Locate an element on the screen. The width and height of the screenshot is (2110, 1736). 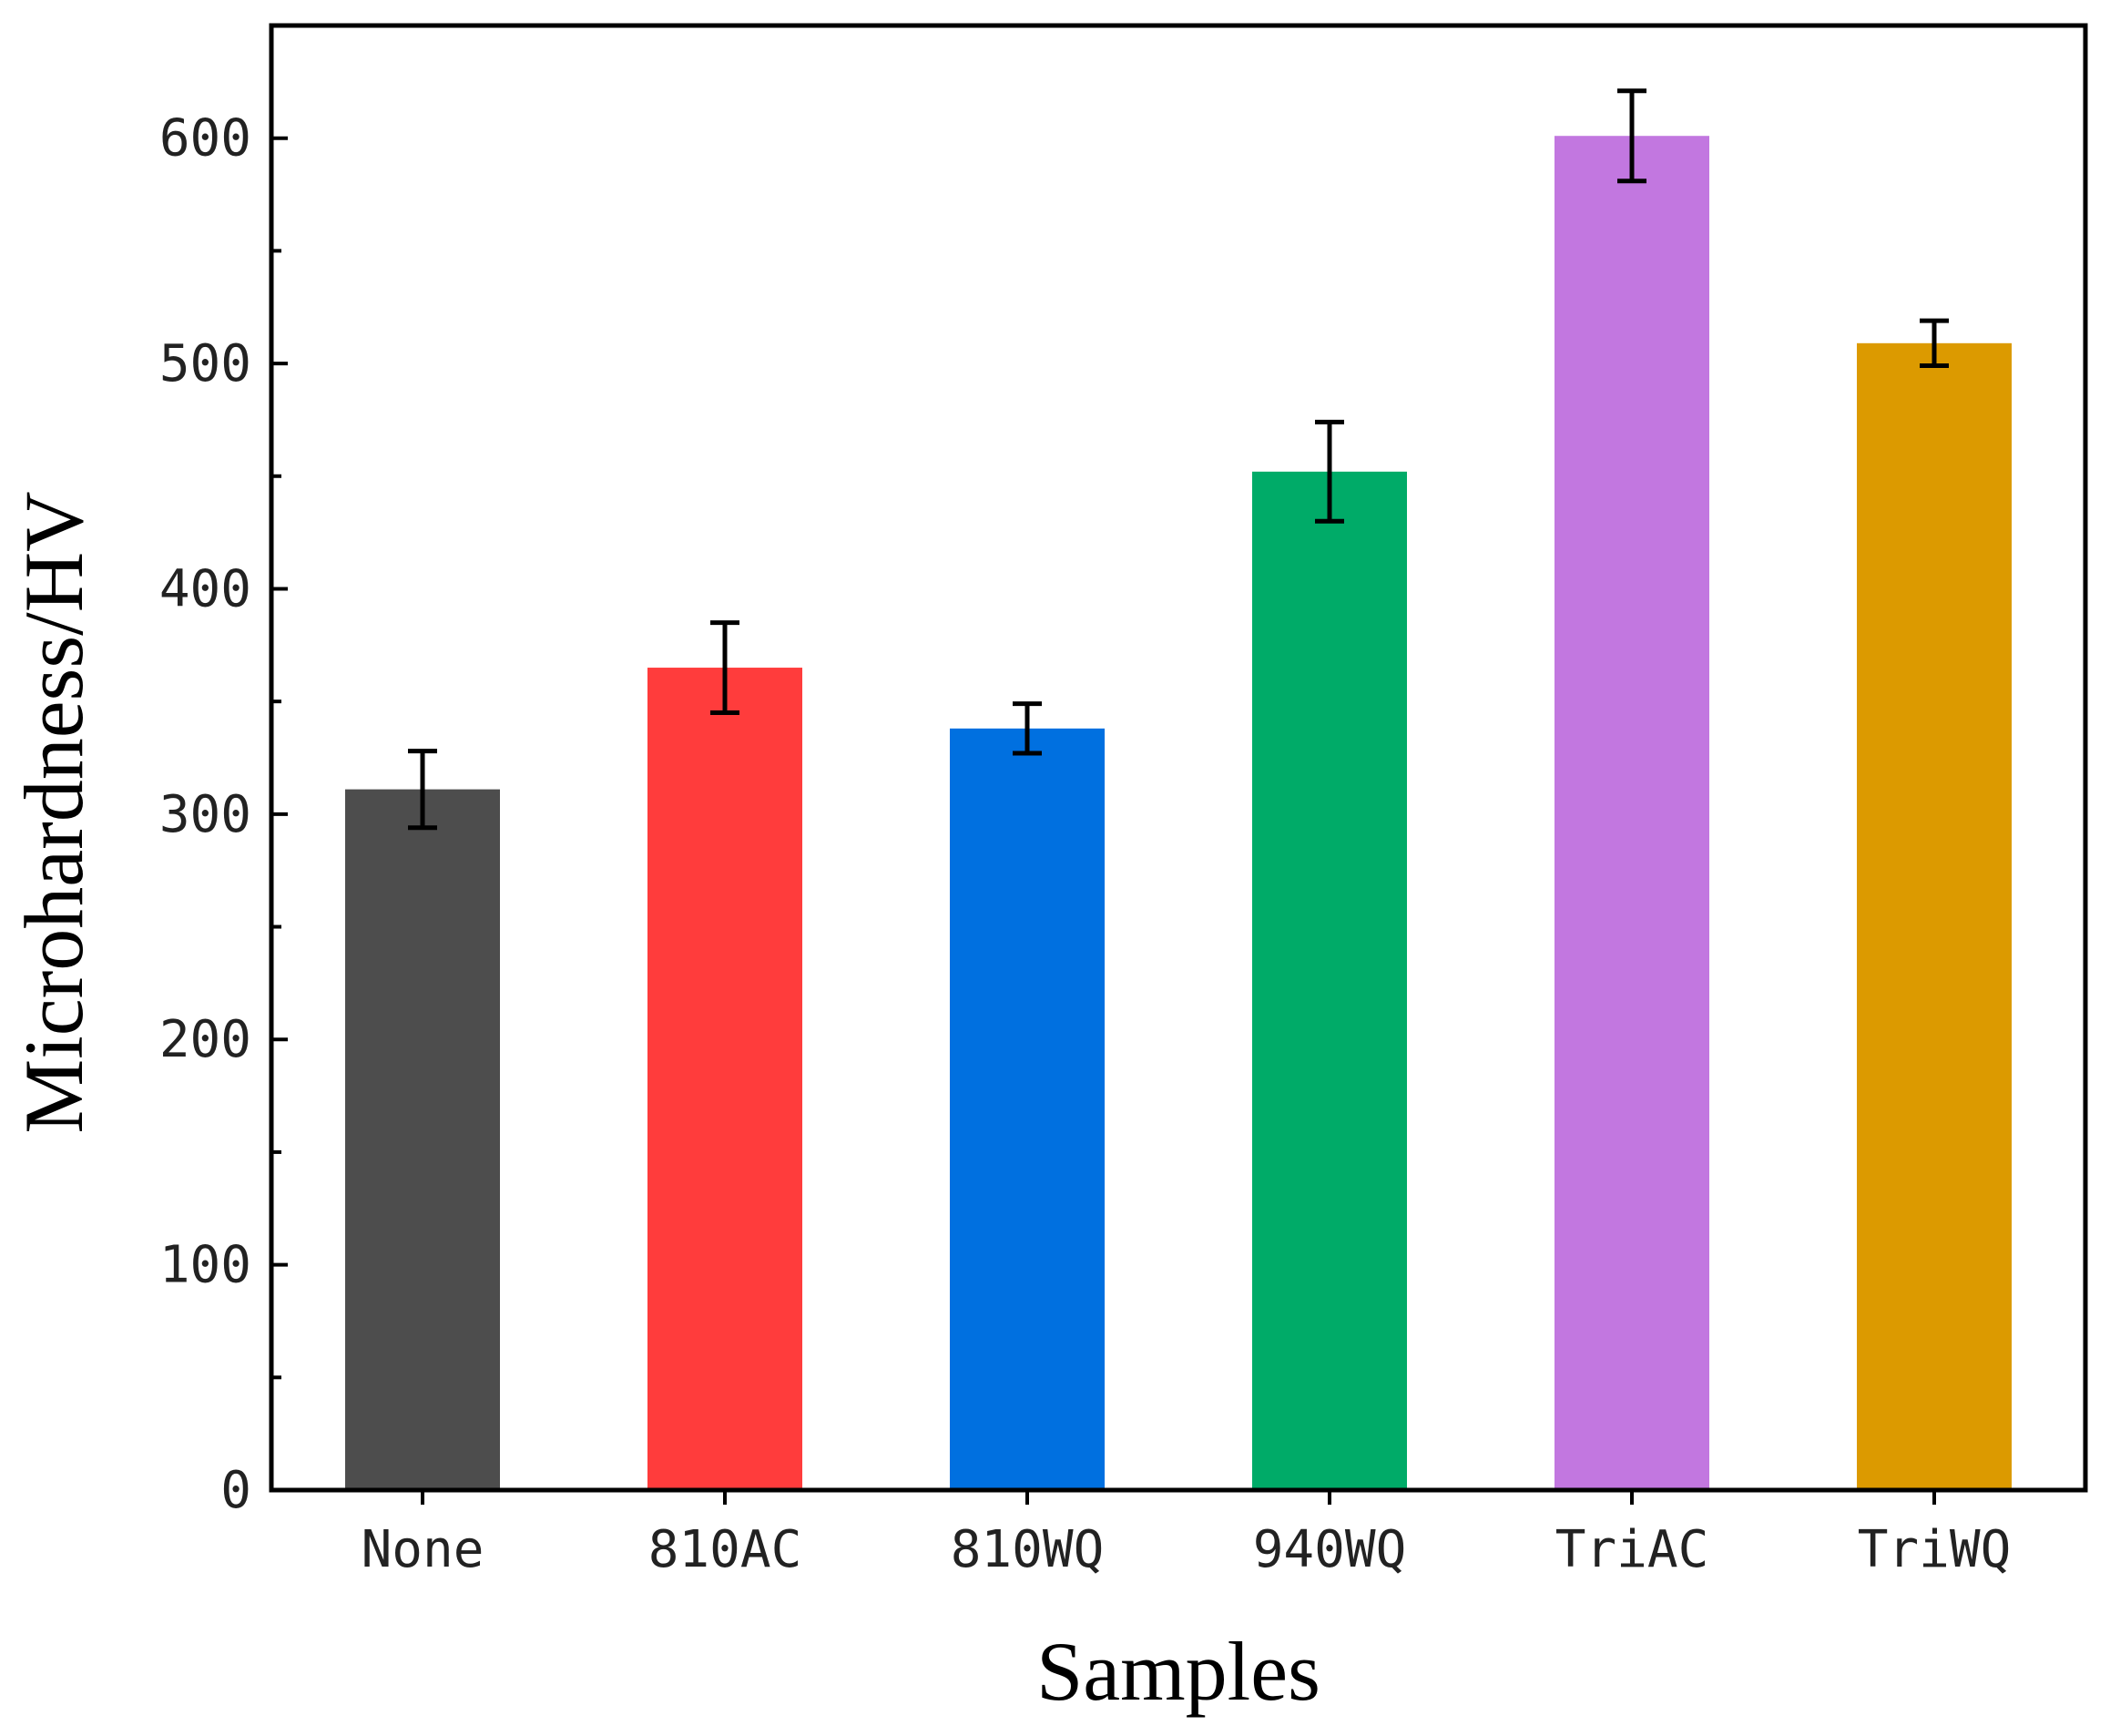
x-axis-title: Samples is located at coordinates (1178, 1671).